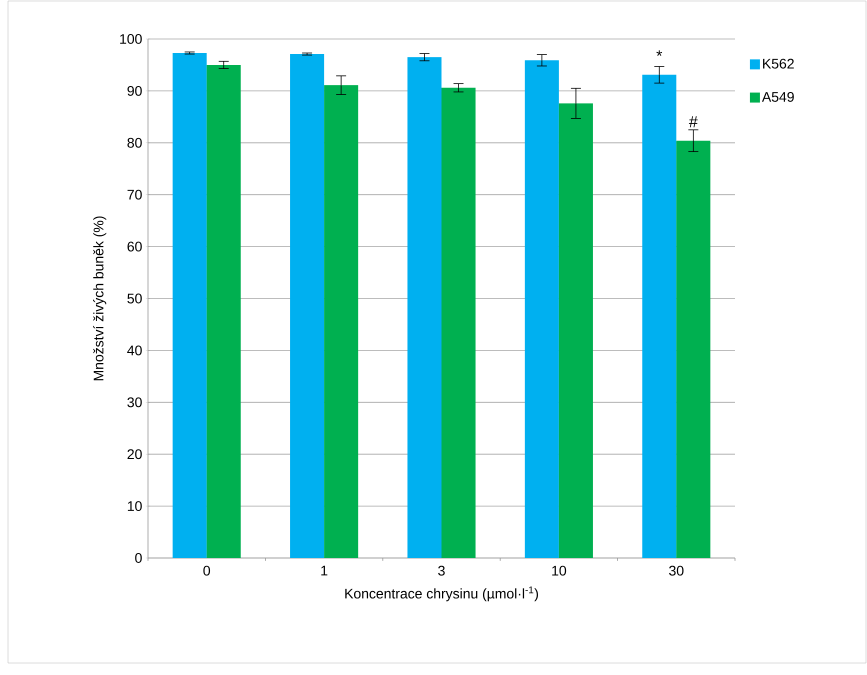 The height and width of the screenshot is (675, 867). Describe the element at coordinates (138, 558) in the screenshot. I see `y-tick-label: 0` at that location.